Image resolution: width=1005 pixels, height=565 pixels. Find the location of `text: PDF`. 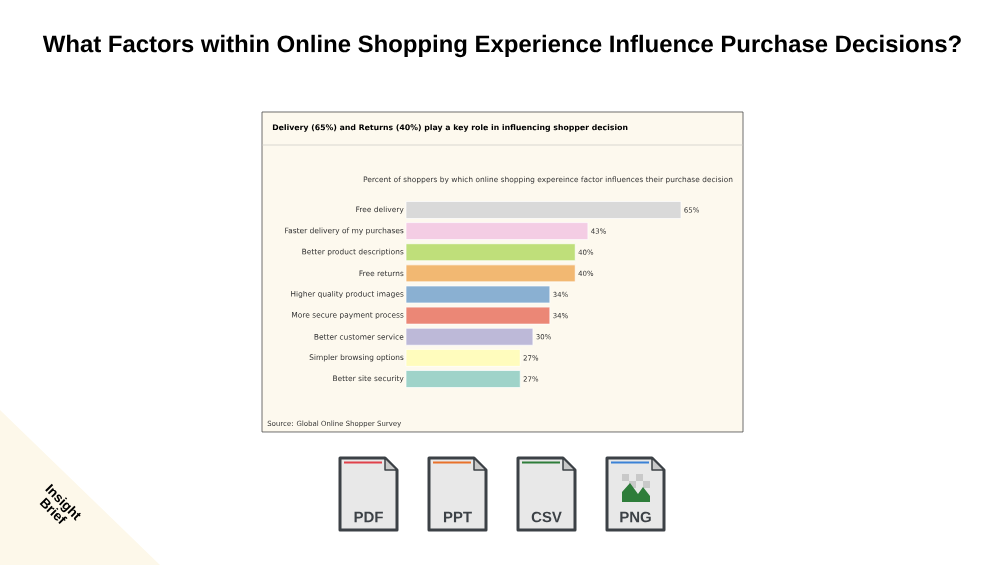

text: PDF is located at coordinates (368, 517).